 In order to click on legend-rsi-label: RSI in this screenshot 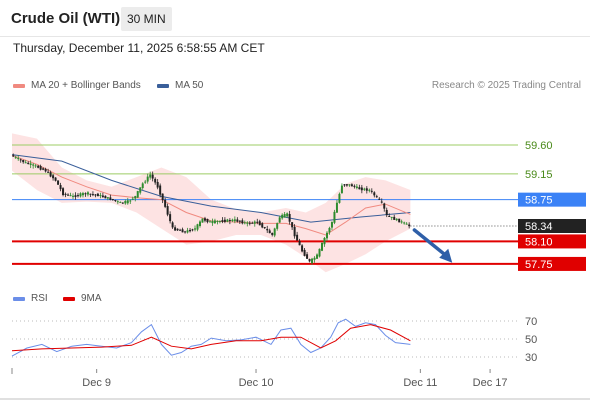, I will do `click(39, 298)`.